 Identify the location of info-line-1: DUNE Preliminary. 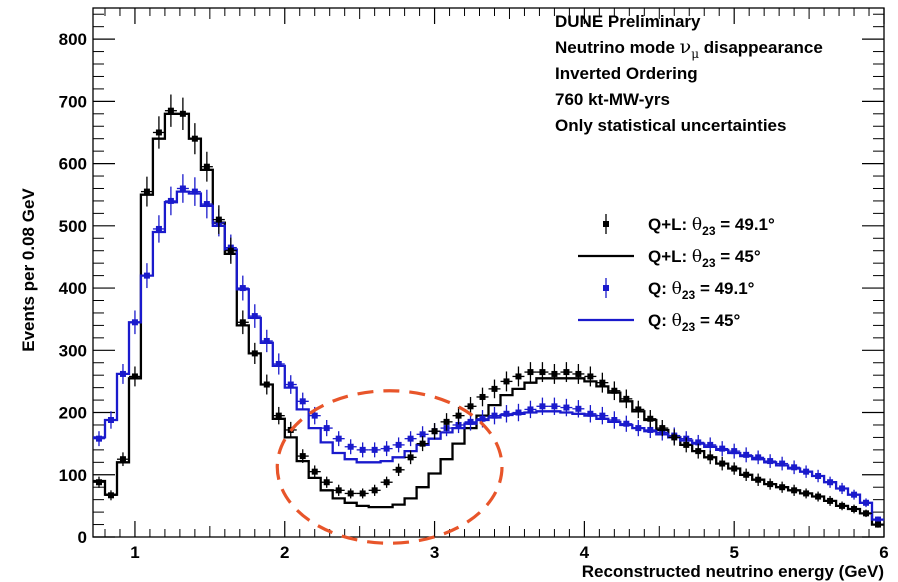
(628, 21).